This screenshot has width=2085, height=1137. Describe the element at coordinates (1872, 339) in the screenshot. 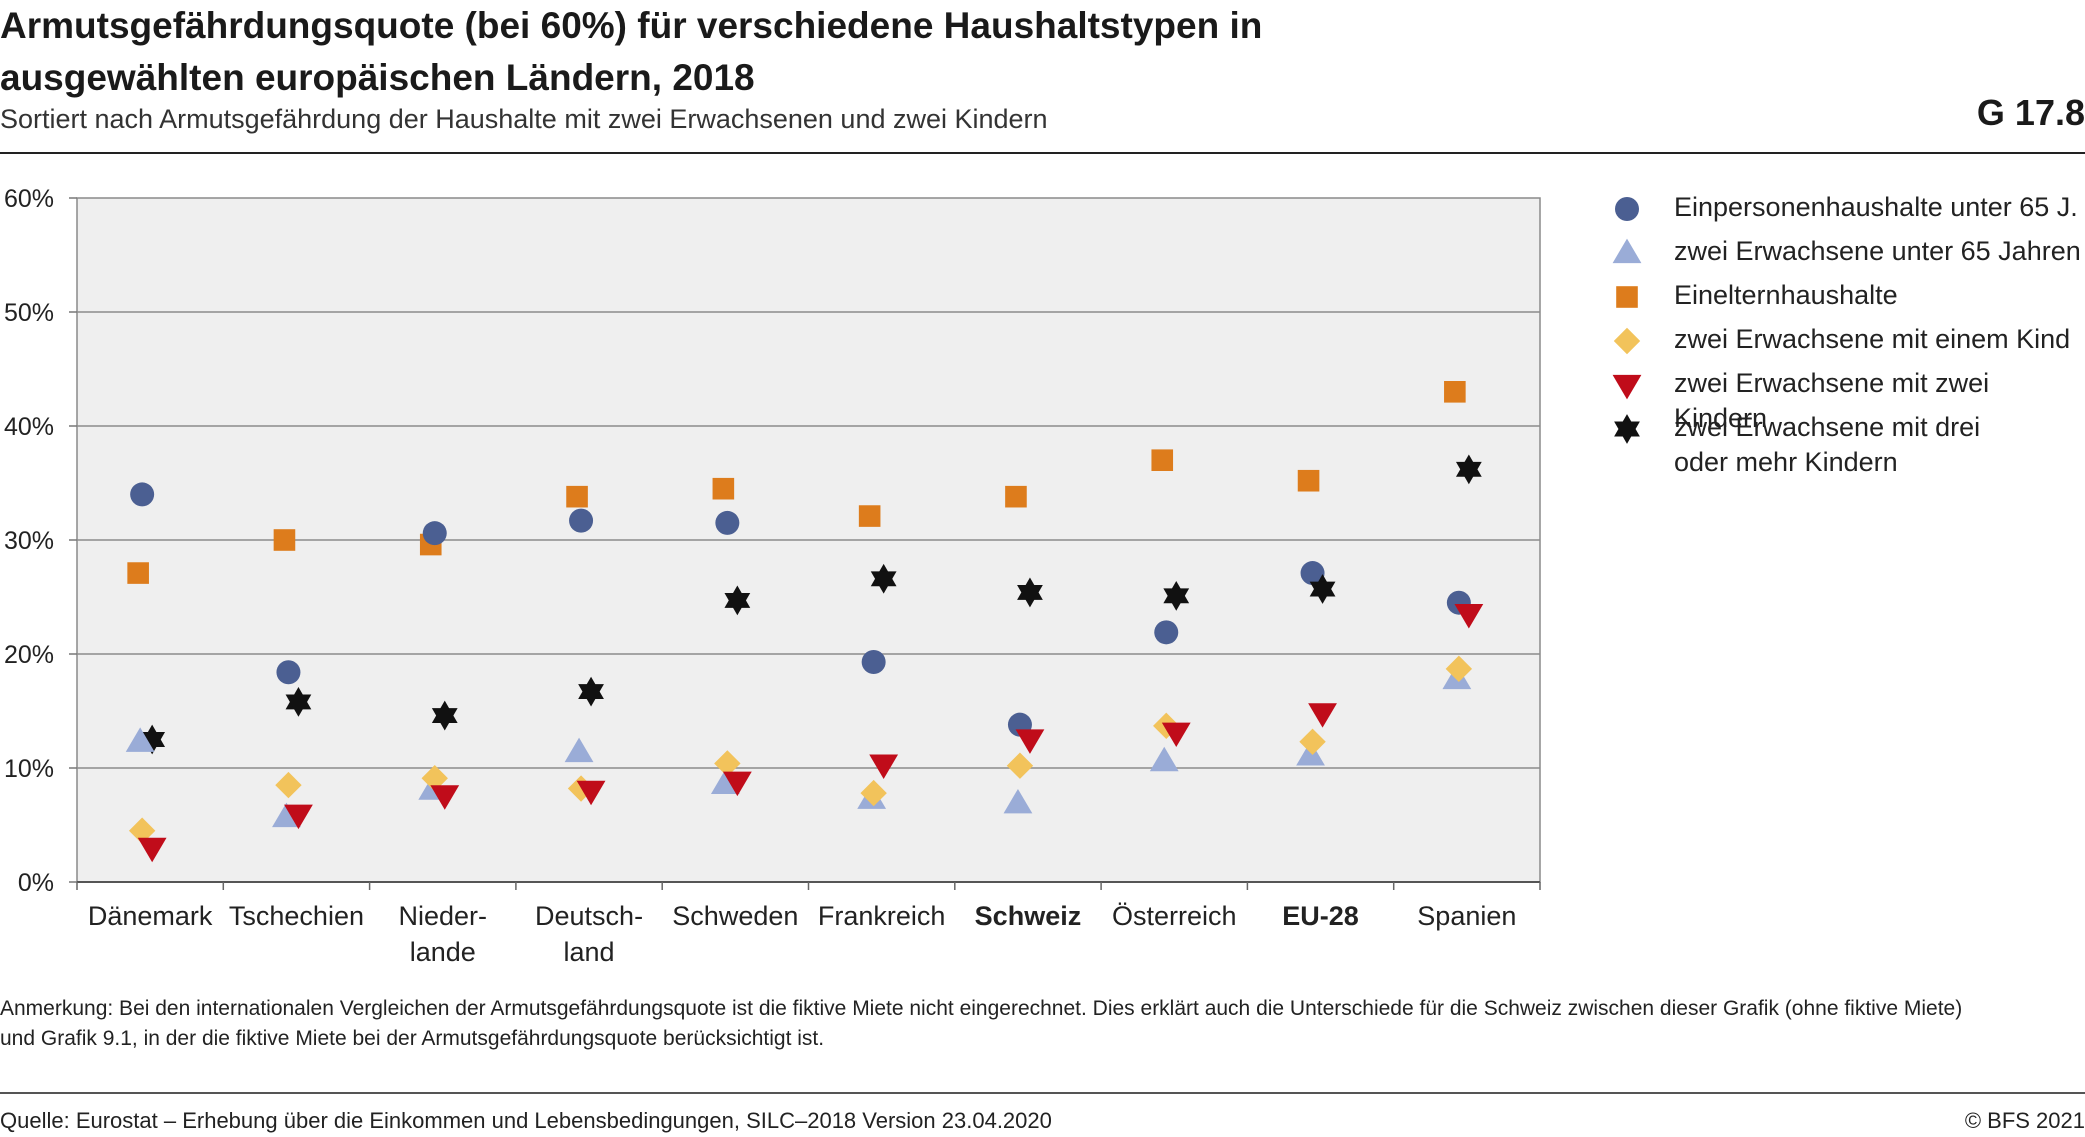

I see `legend-label: zwei Erwachsene mit einem Kind` at that location.